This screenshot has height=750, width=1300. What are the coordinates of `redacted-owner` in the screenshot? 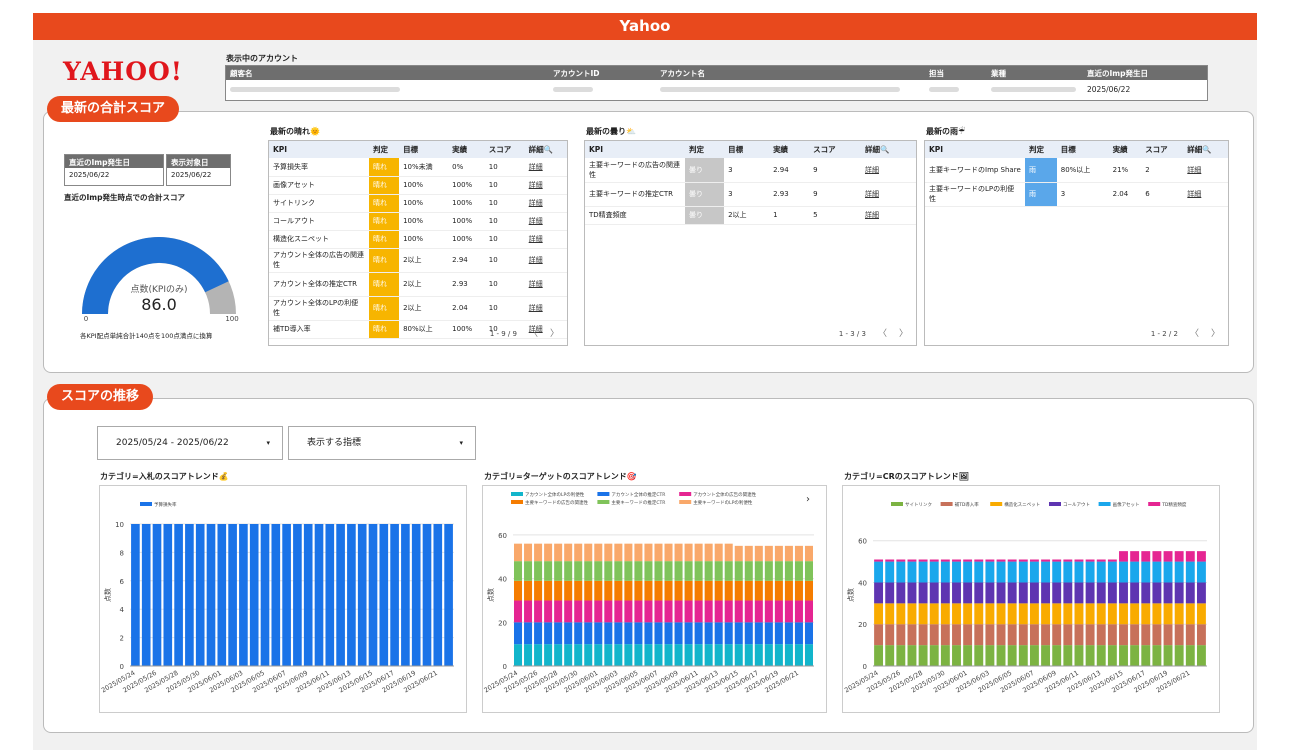 It's located at (944, 89).